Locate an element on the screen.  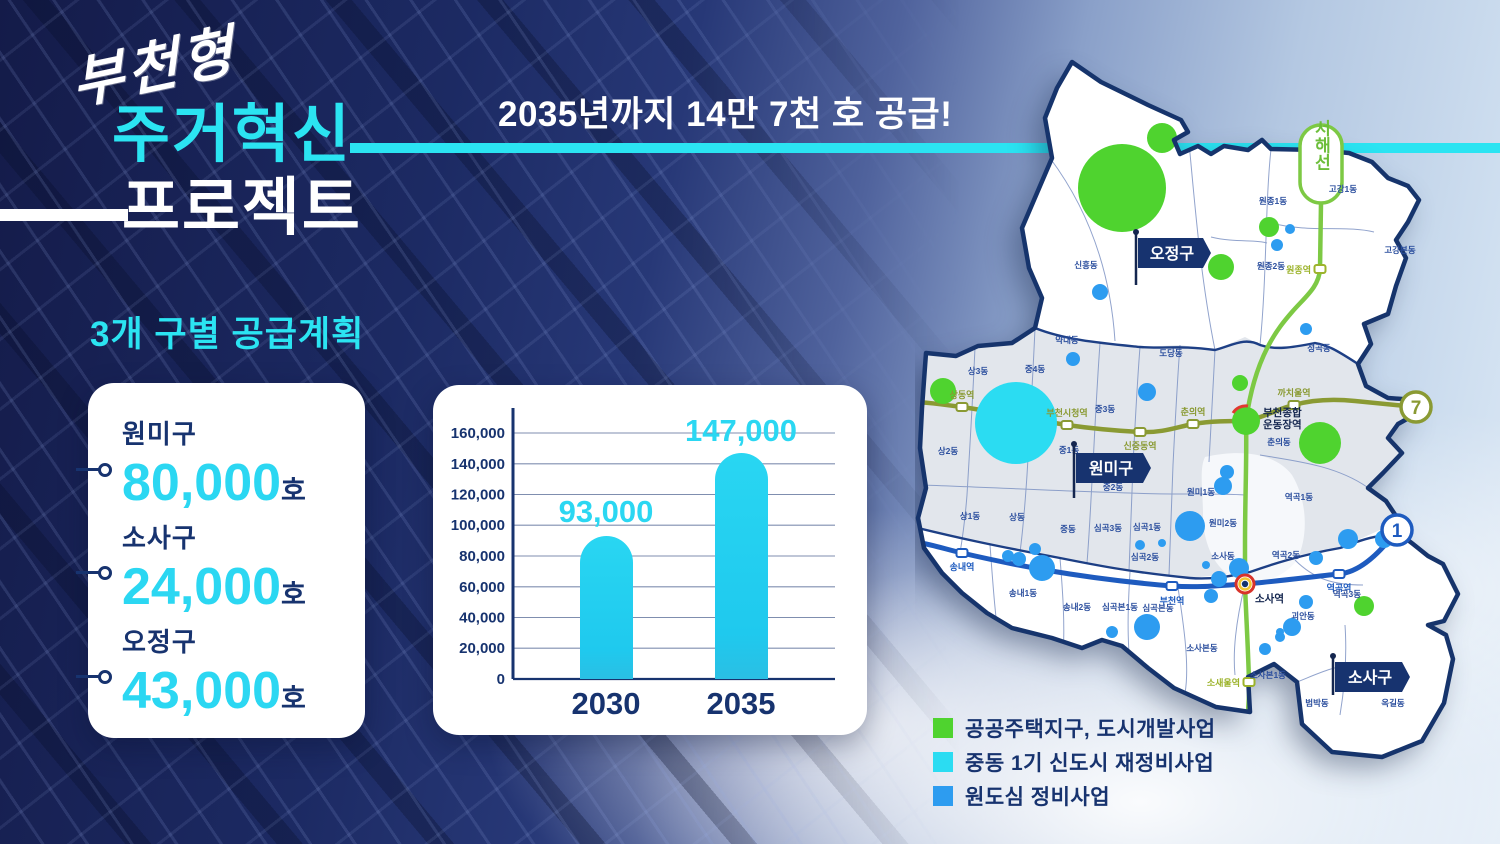
legend-label: 공공주택지구, 도시개발사업 is located at coordinates (1090, 729).